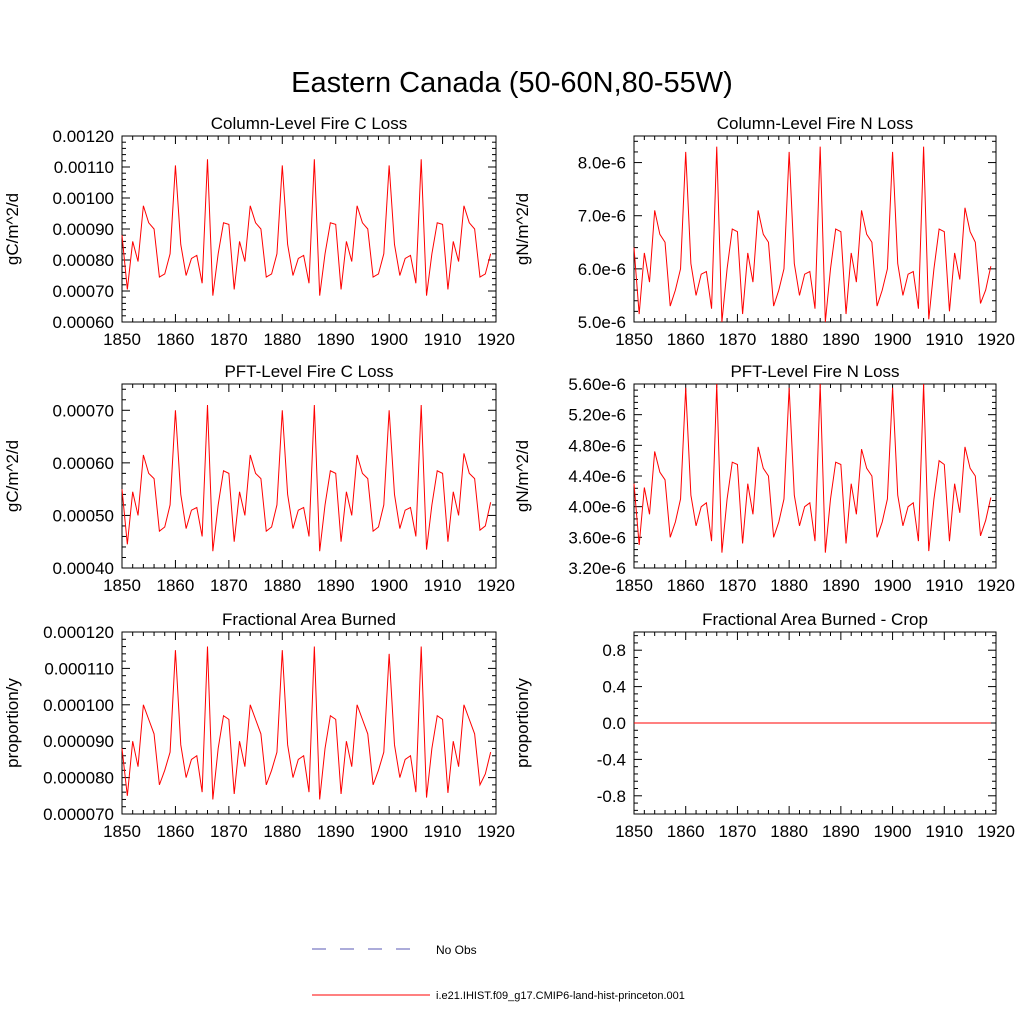  What do you see at coordinates (83, 260) in the screenshot?
I see `y-tick-label: 0.00080` at bounding box center [83, 260].